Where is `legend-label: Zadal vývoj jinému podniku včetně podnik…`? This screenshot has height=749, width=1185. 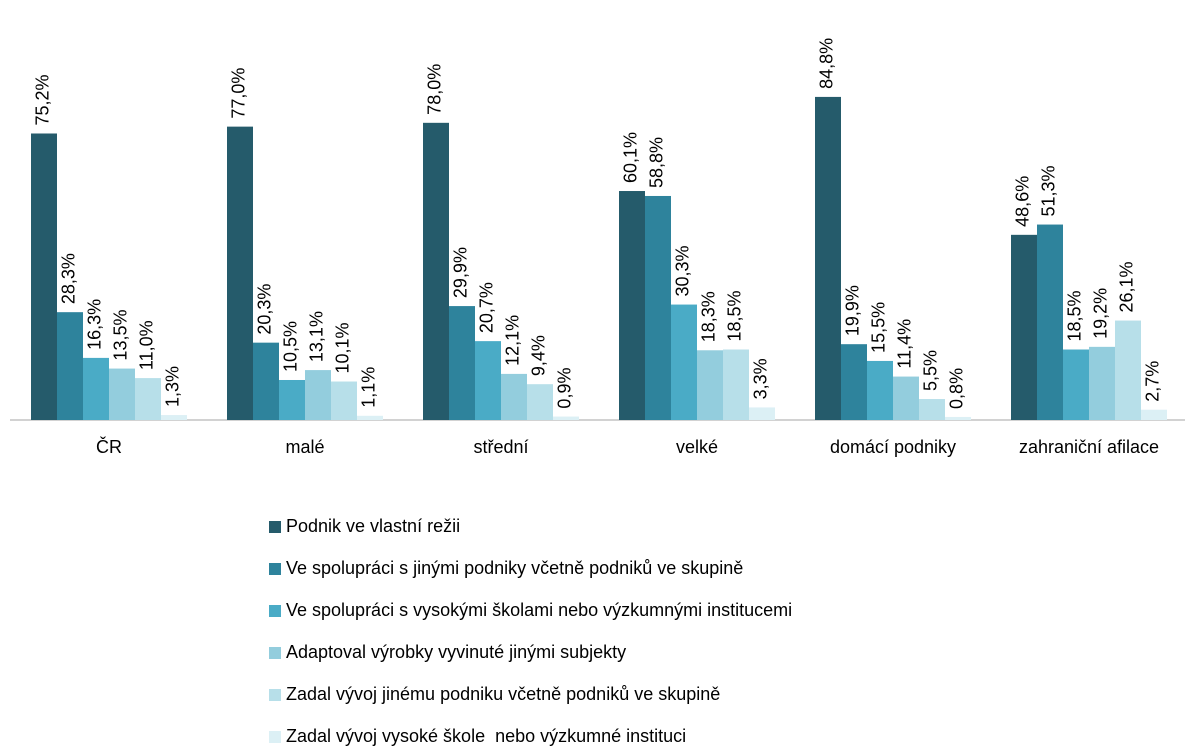 legend-label: Zadal vývoj jinému podniku včetně podnik… is located at coordinates (503, 694).